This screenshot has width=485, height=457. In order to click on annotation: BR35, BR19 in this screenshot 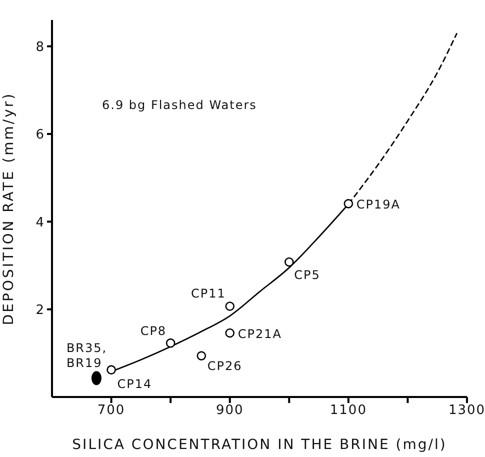, I will do `click(87, 355)`.